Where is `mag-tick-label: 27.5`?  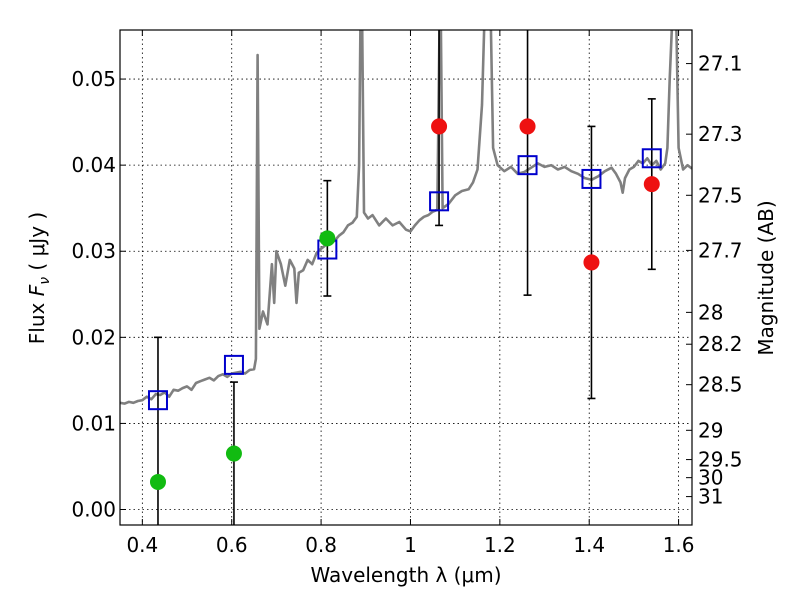
mag-tick-label: 27.5 is located at coordinates (720, 195).